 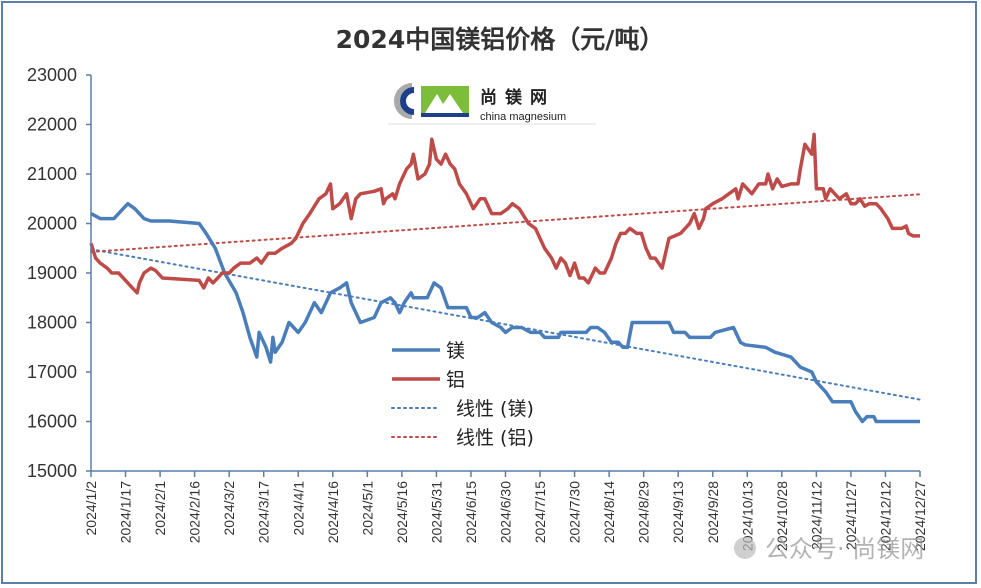 I want to click on x-tick-label: 2024/7/30, so click(x=575, y=512).